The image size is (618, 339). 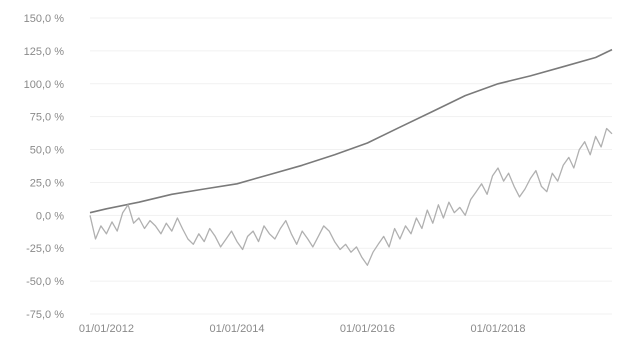 I want to click on x-tick-label: 01/01/2012, so click(x=106, y=329).